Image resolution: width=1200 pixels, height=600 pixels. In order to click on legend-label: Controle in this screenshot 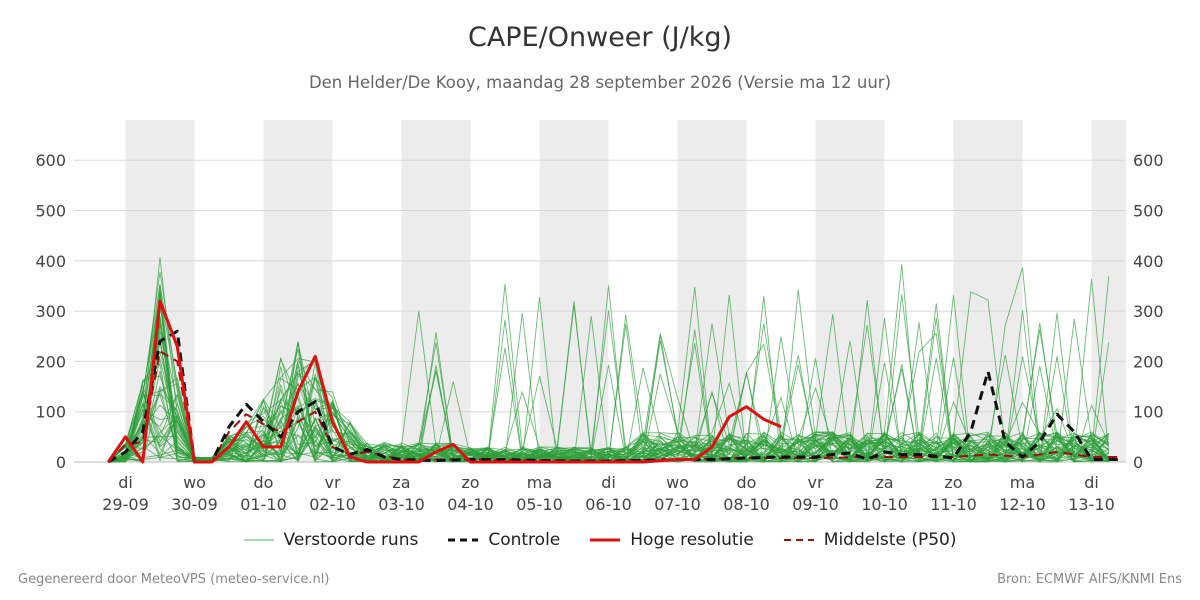, I will do `click(524, 540)`.